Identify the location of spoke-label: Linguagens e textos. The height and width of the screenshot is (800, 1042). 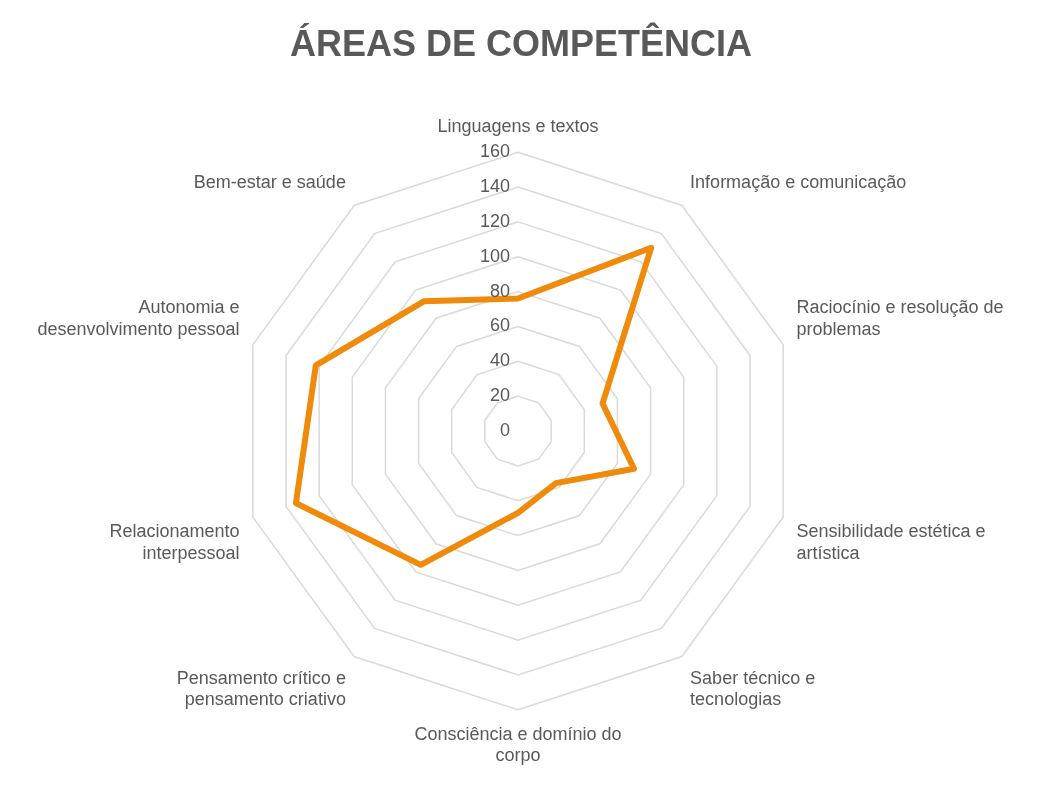
(518, 126).